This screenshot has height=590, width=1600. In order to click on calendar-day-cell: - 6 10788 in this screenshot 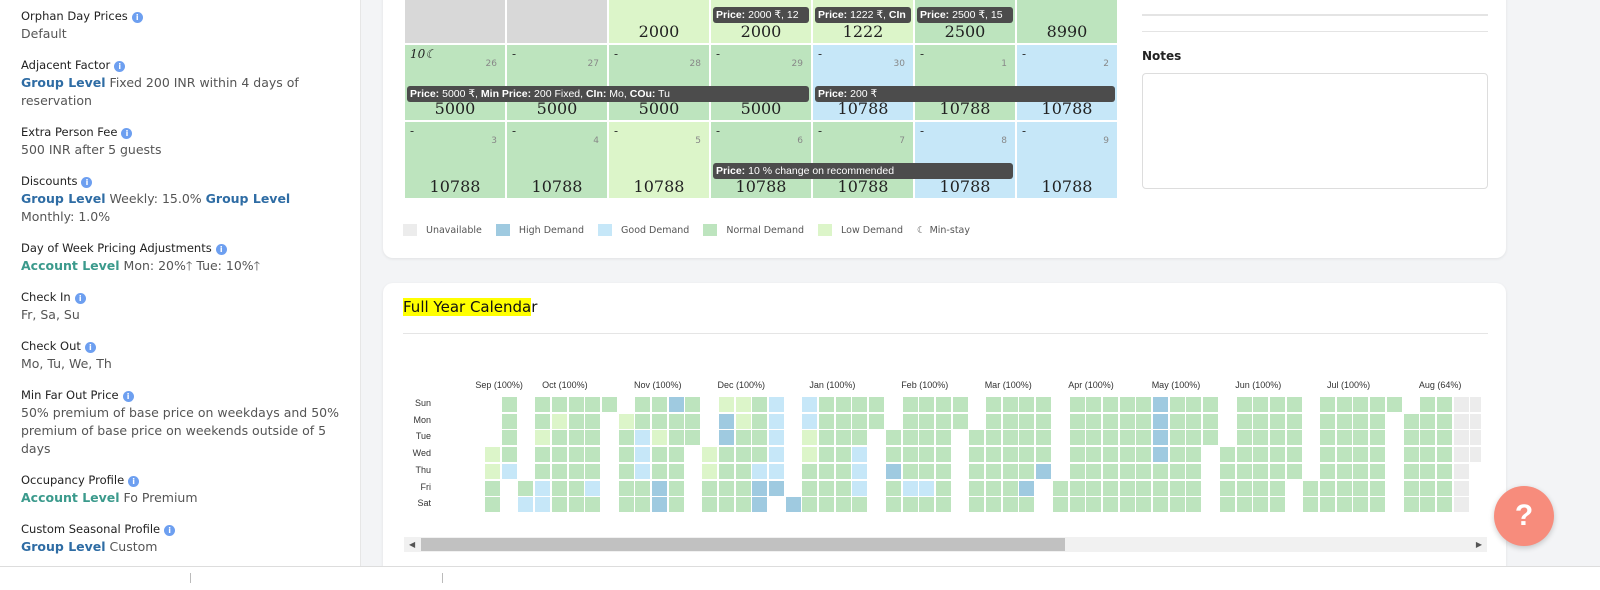, I will do `click(761, 160)`.